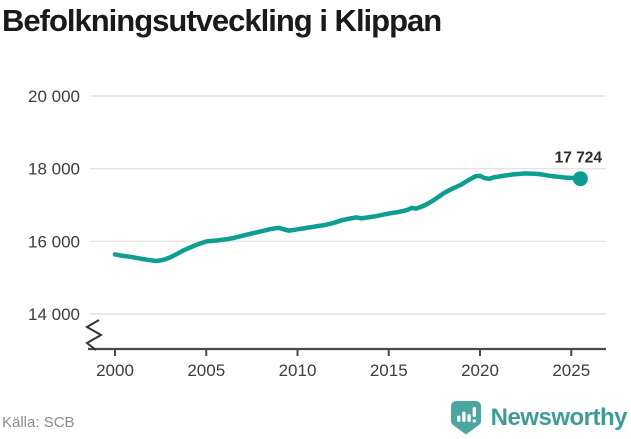 This screenshot has width=631, height=439. I want to click on chart-title: Befolkningsutveckling i Klippan, so click(222, 20).